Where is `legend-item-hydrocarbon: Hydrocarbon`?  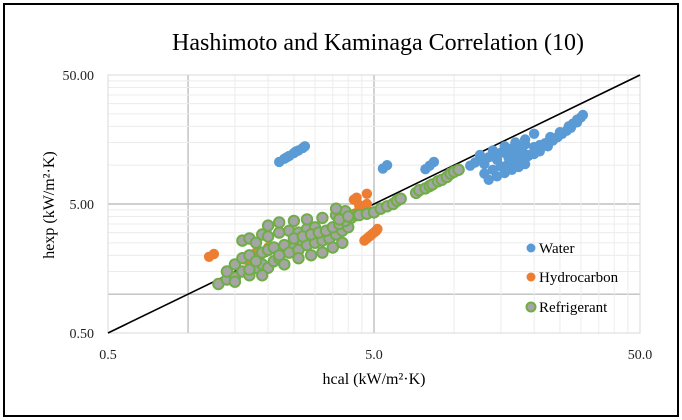
legend-item-hydrocarbon: Hydrocarbon is located at coordinates (572, 278).